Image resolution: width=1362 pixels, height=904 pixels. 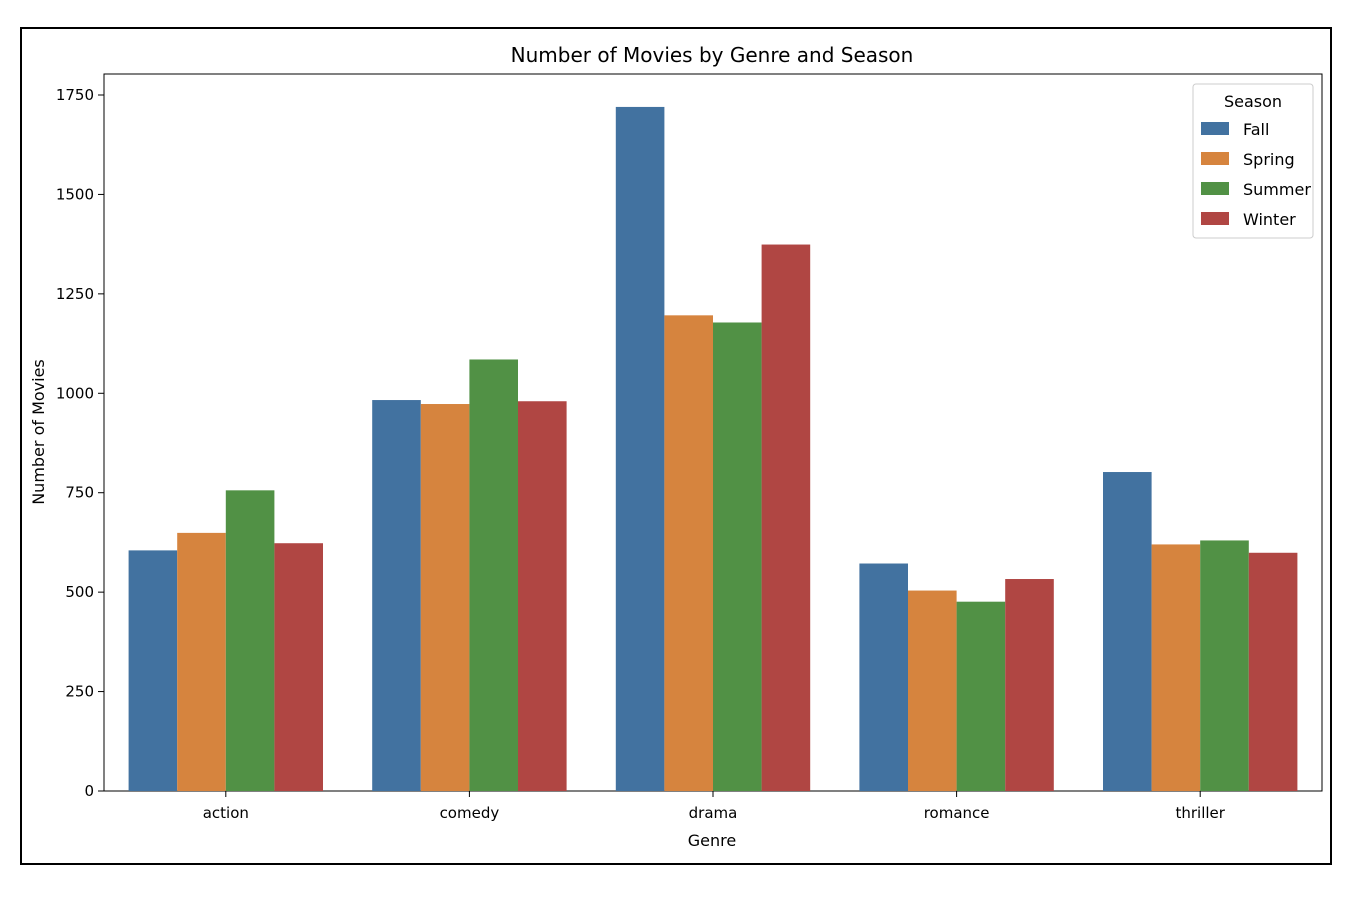 I want to click on chart-title: Number of Movies by Genre and Season, so click(x=712, y=55).